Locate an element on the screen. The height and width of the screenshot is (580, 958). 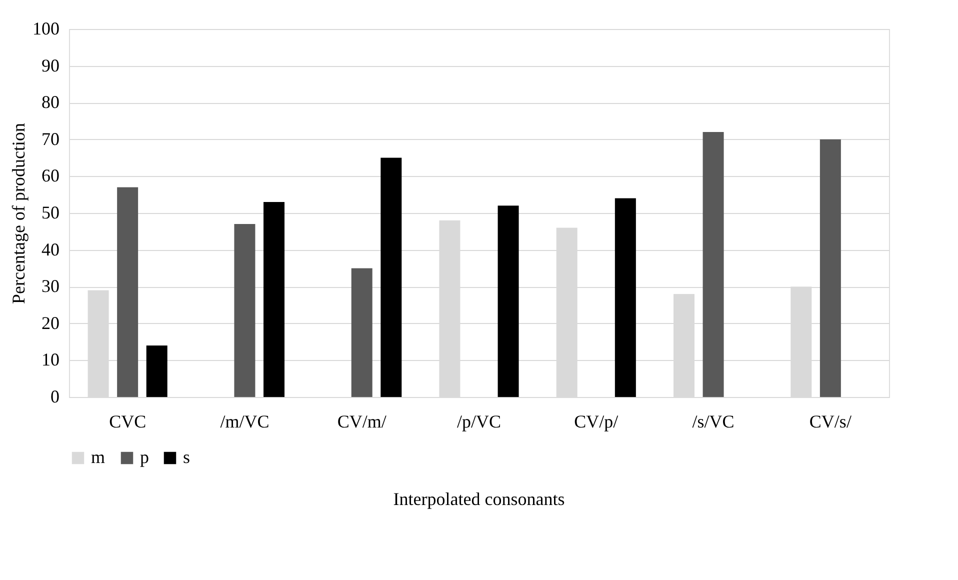
x-tick-label: CV/m/ is located at coordinates (361, 422).